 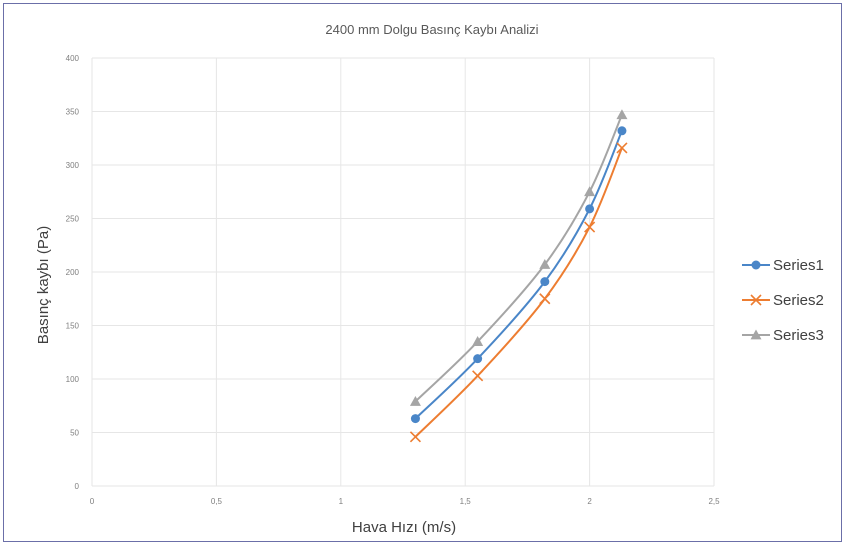 I want to click on chart-title: 2400 mm Dolgu Basınç Kaybı Analizi, so click(x=431, y=29).